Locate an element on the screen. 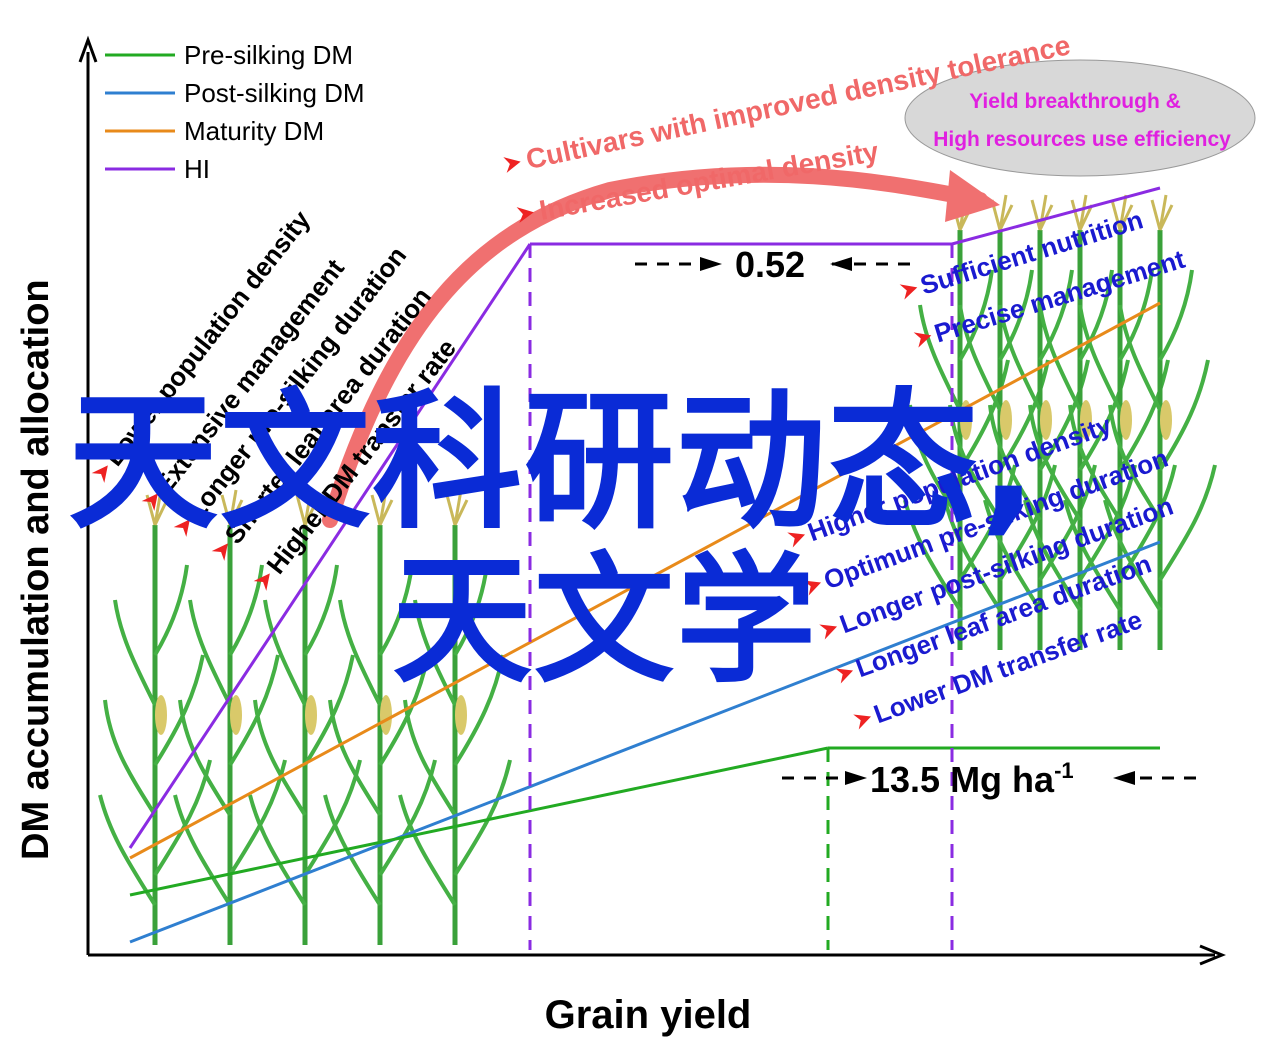 The image size is (1269, 1041). yield-ellipse is located at coordinates (1080, 118).